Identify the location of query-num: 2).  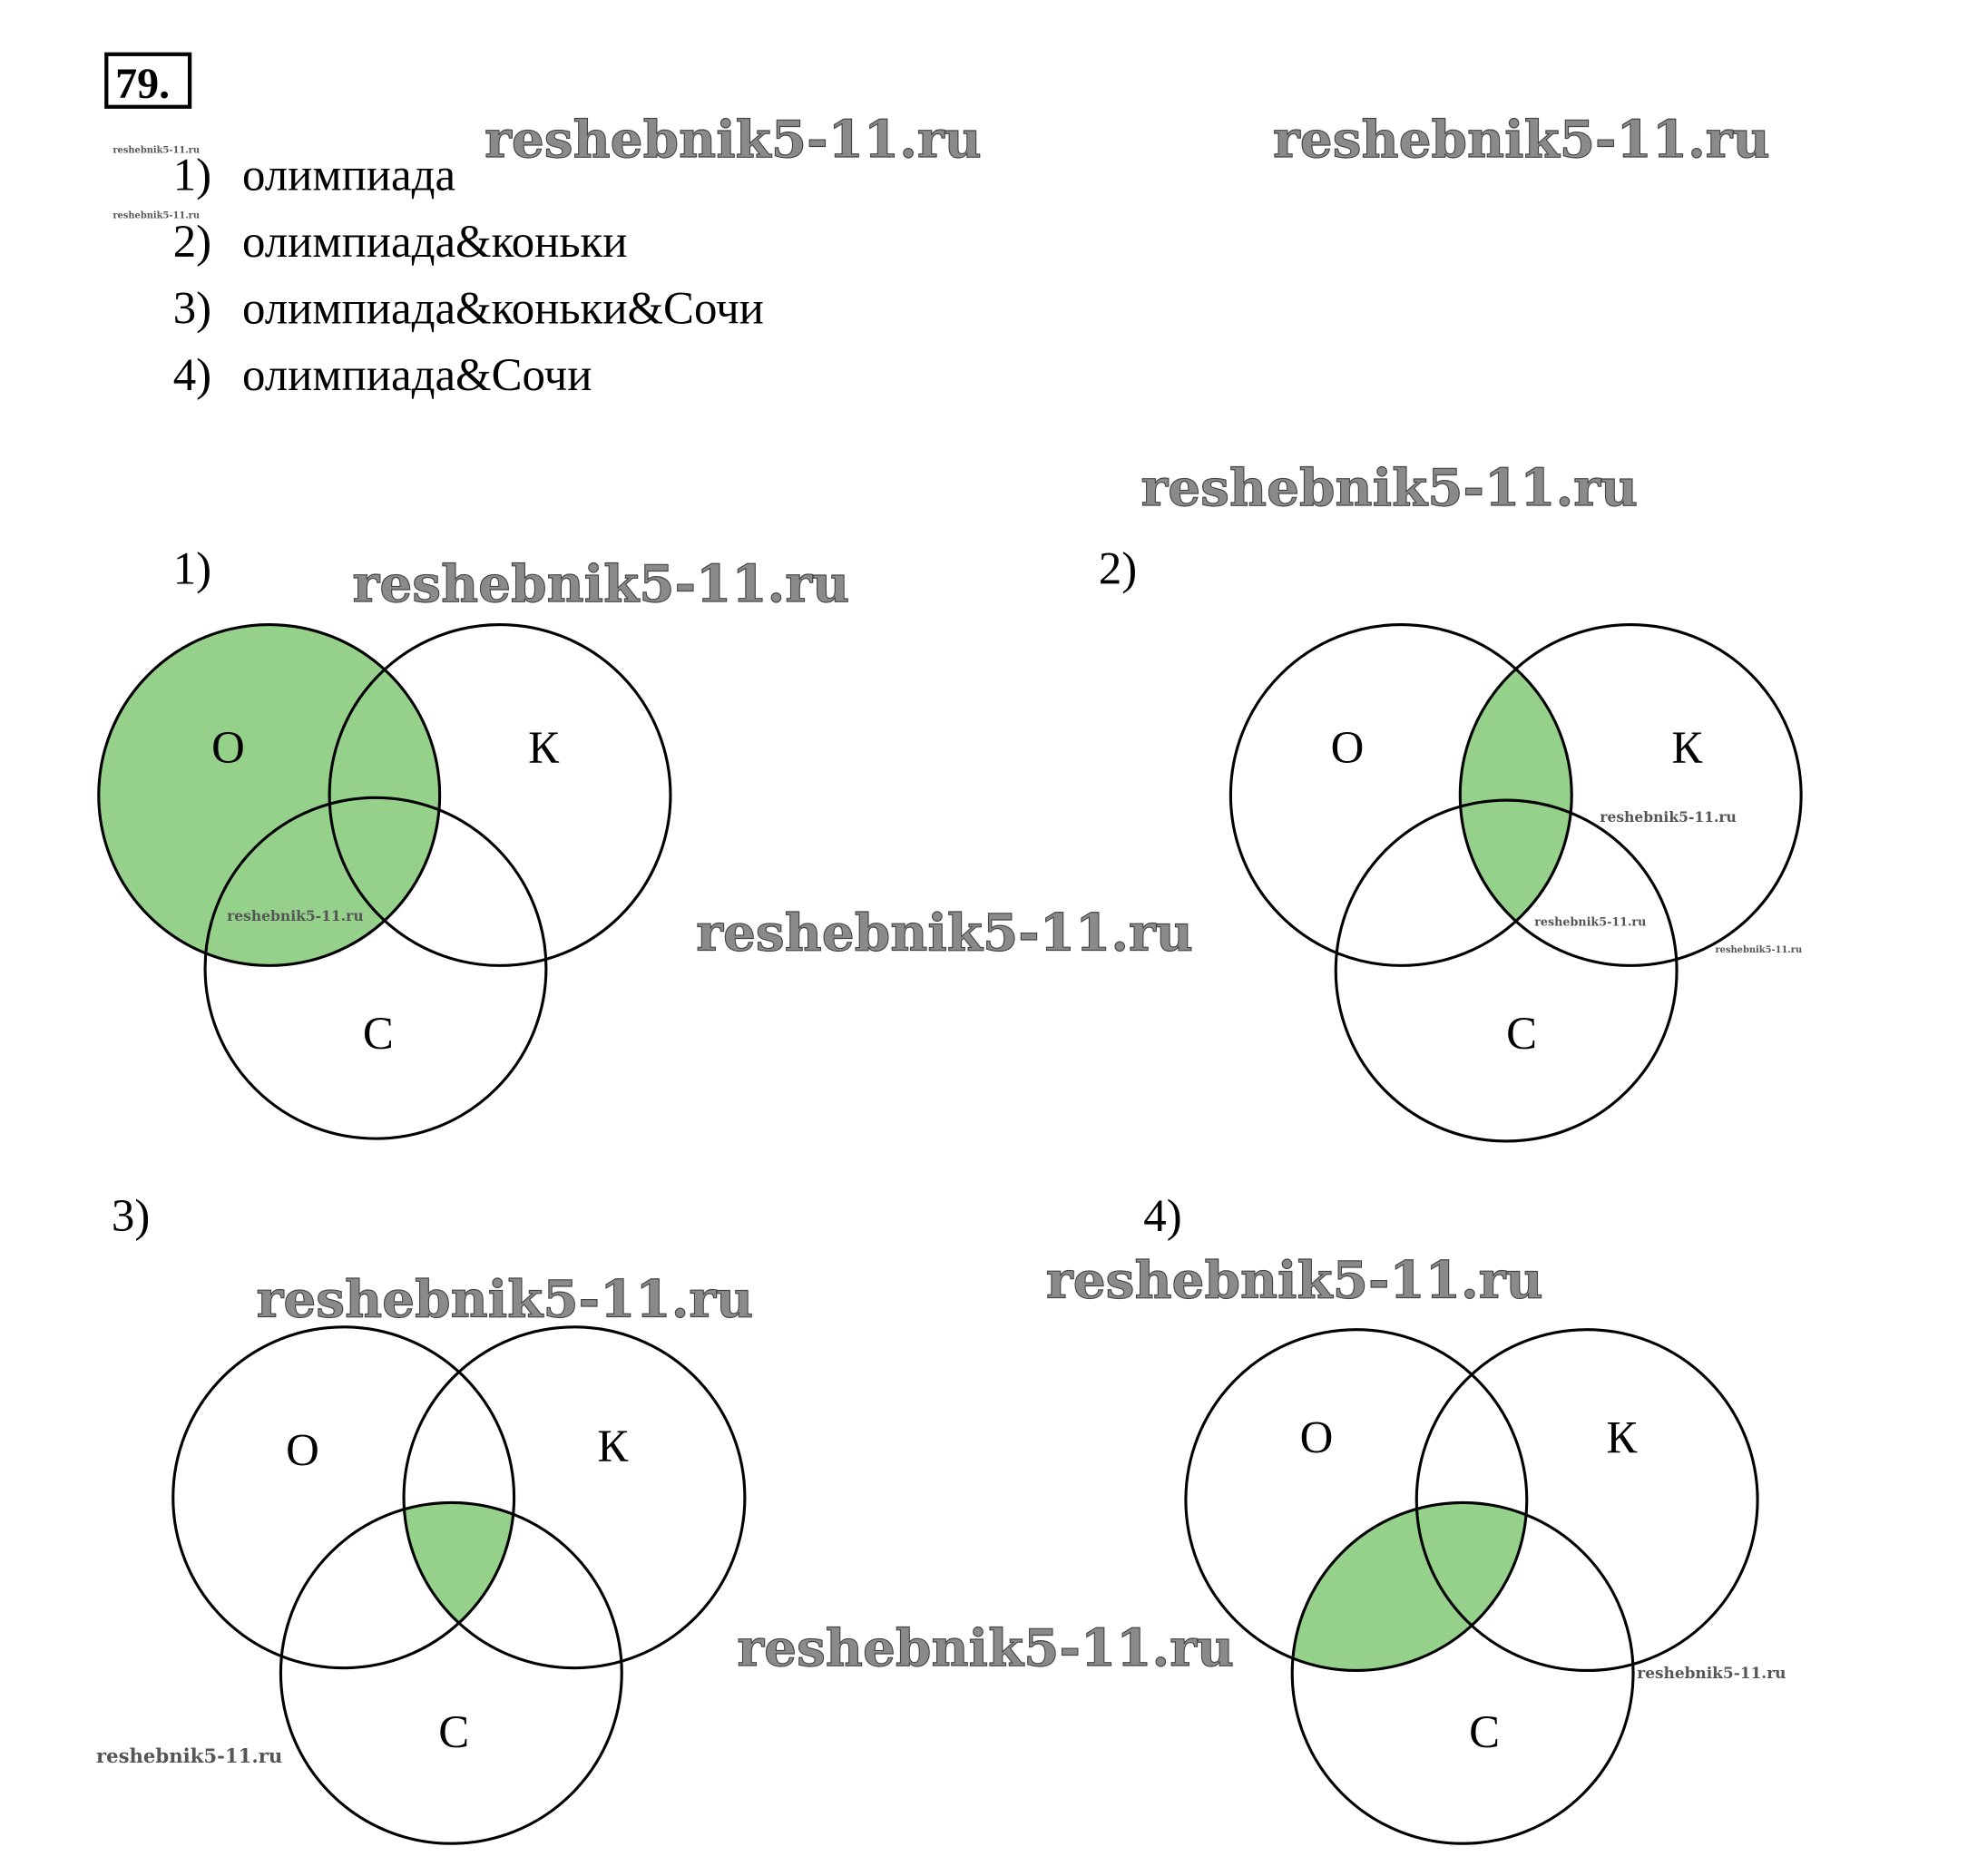
(192, 243).